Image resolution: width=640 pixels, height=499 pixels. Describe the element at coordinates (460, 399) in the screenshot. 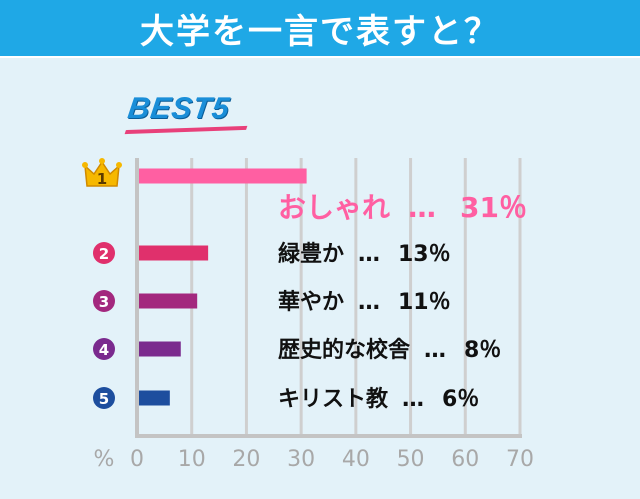

I see `value-label: 6％` at that location.